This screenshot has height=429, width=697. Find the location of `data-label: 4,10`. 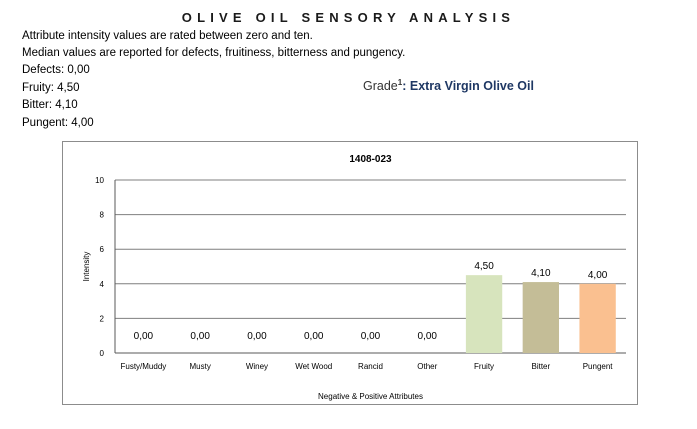

data-label: 4,10 is located at coordinates (541, 273).